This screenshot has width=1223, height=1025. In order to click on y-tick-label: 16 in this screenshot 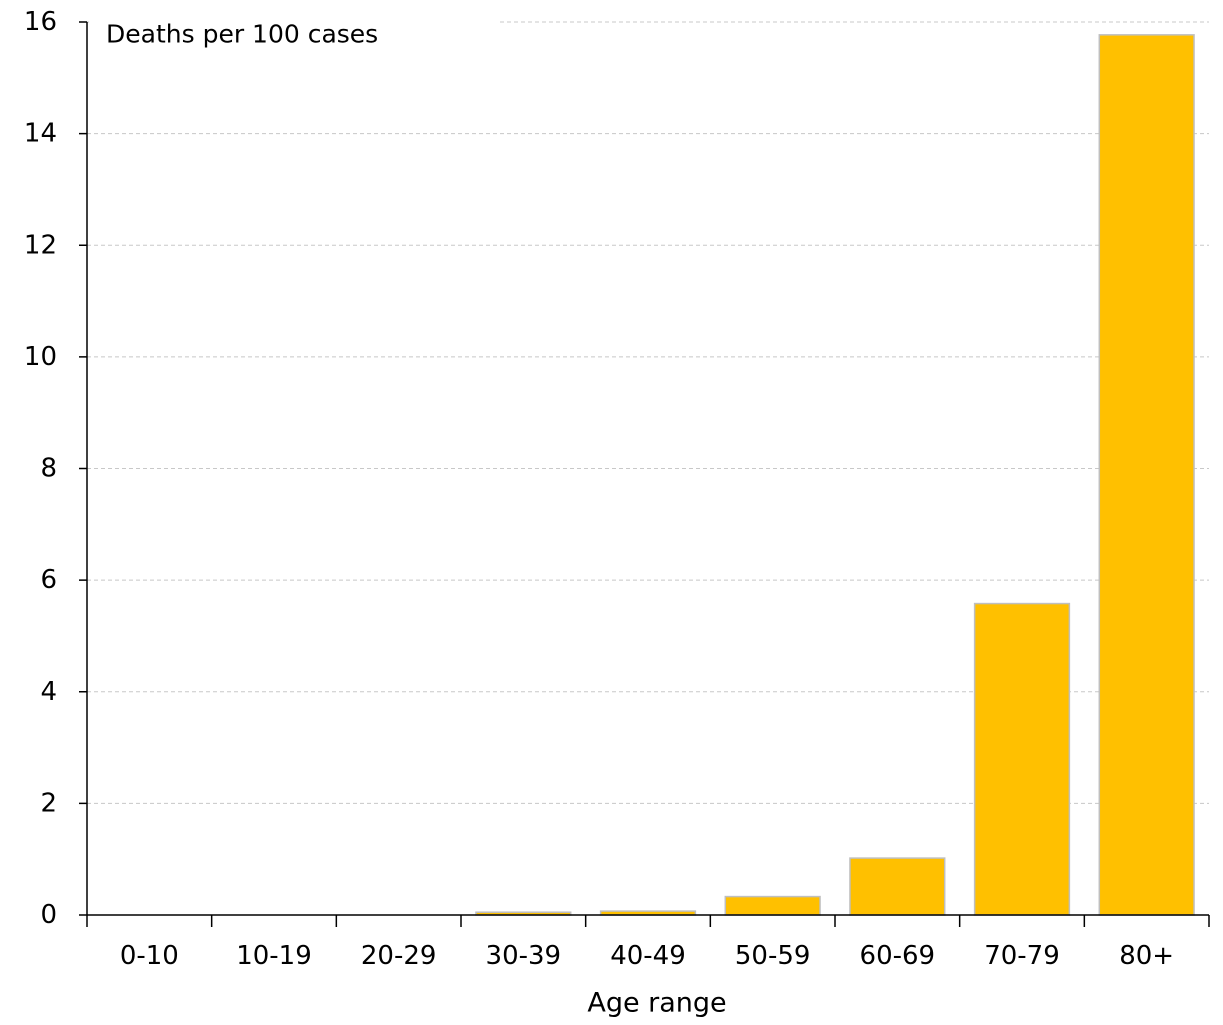, I will do `click(40, 22)`.